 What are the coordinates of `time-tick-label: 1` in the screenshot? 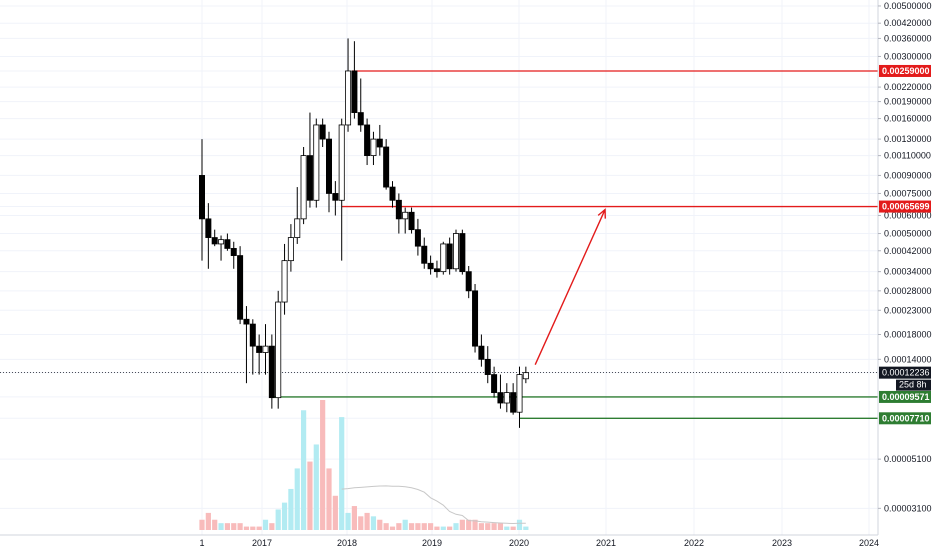 It's located at (201, 543).